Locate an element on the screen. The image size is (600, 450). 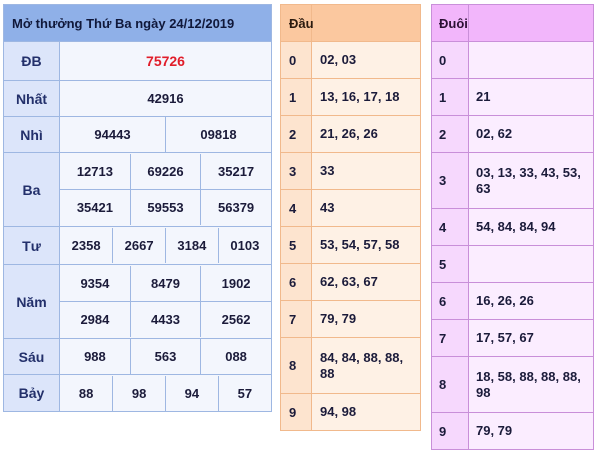
prize-group-nhi: 94443 09818 is located at coordinates (165, 134).